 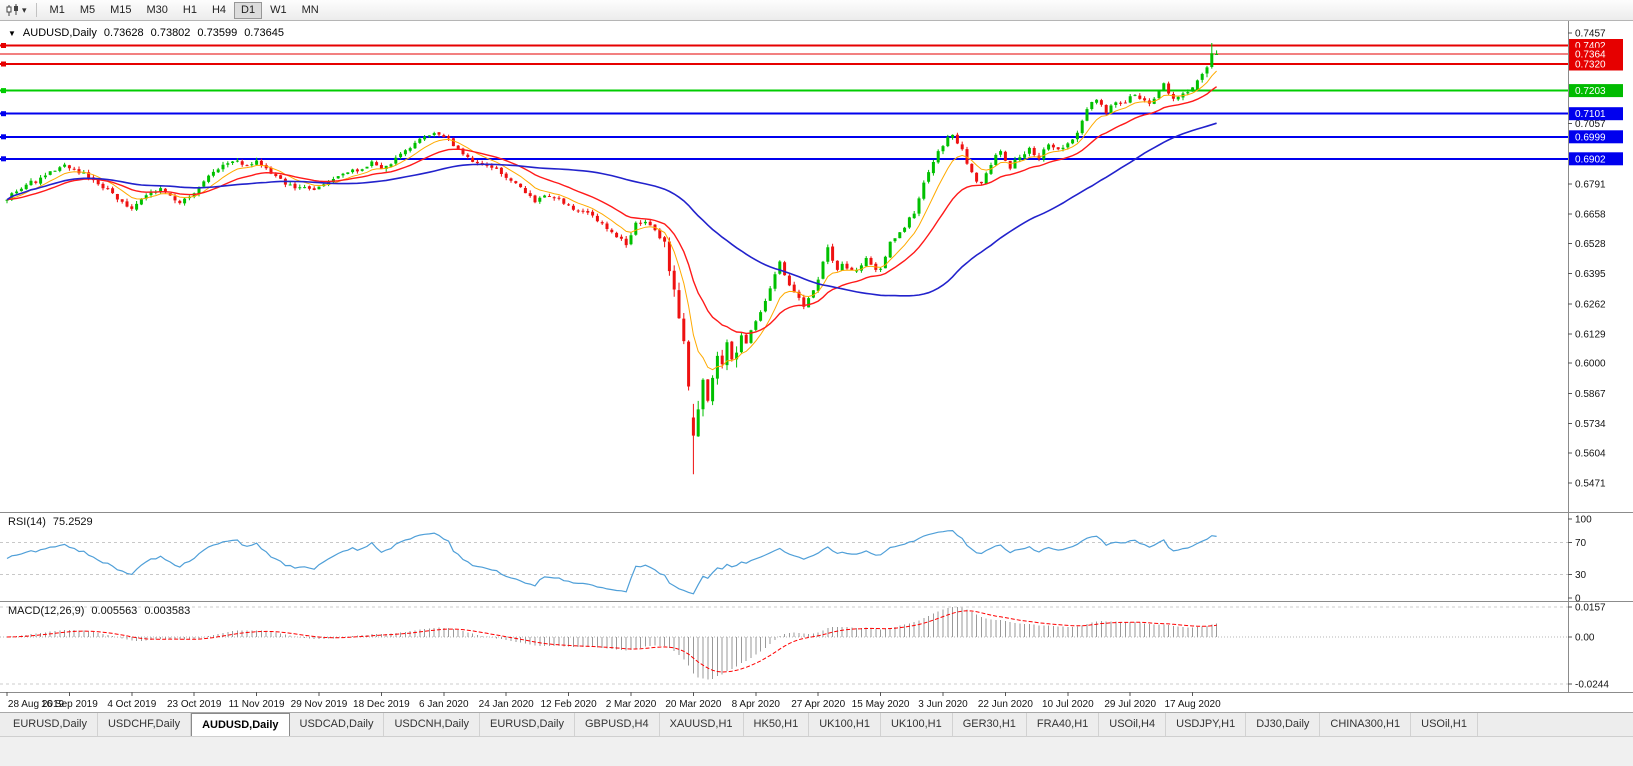 I want to click on collapse-triangle-icon: ▼, so click(x=12, y=33).